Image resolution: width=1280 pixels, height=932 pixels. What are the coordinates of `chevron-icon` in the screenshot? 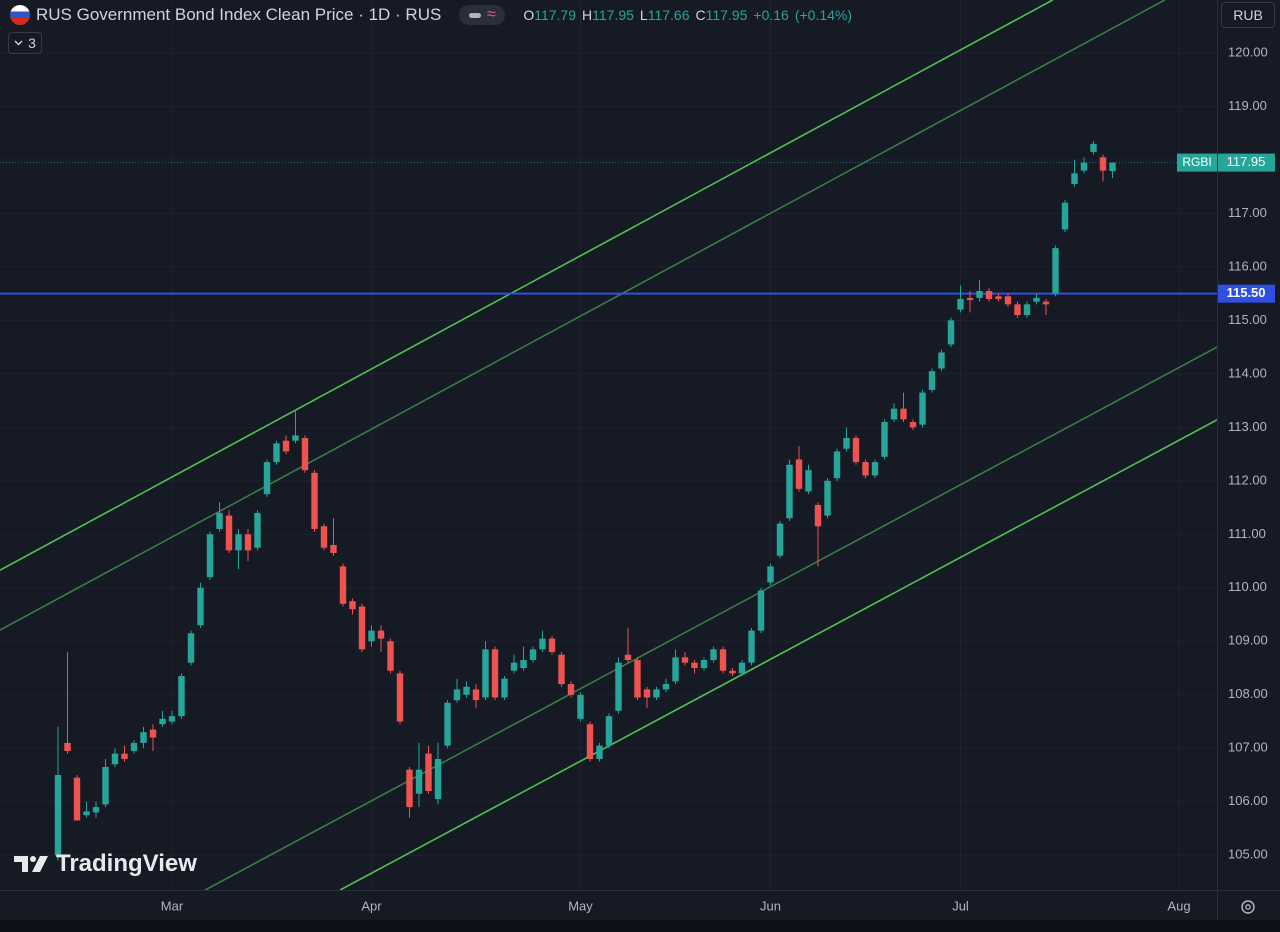 It's located at (18, 43).